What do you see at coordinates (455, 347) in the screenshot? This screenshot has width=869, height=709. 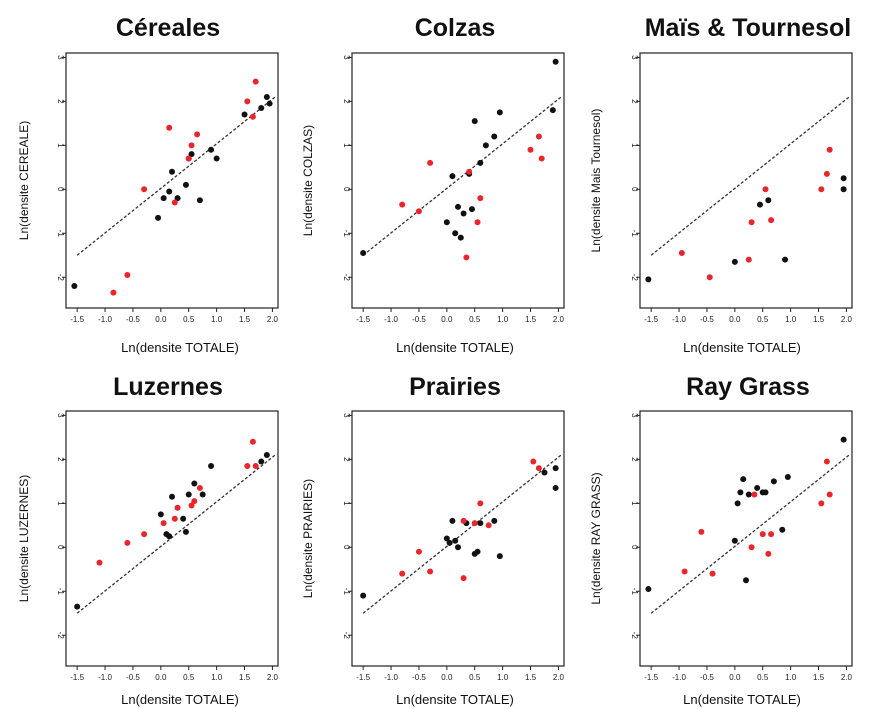 I see `x-axis-label: Ln(densite TOTALE)` at bounding box center [455, 347].